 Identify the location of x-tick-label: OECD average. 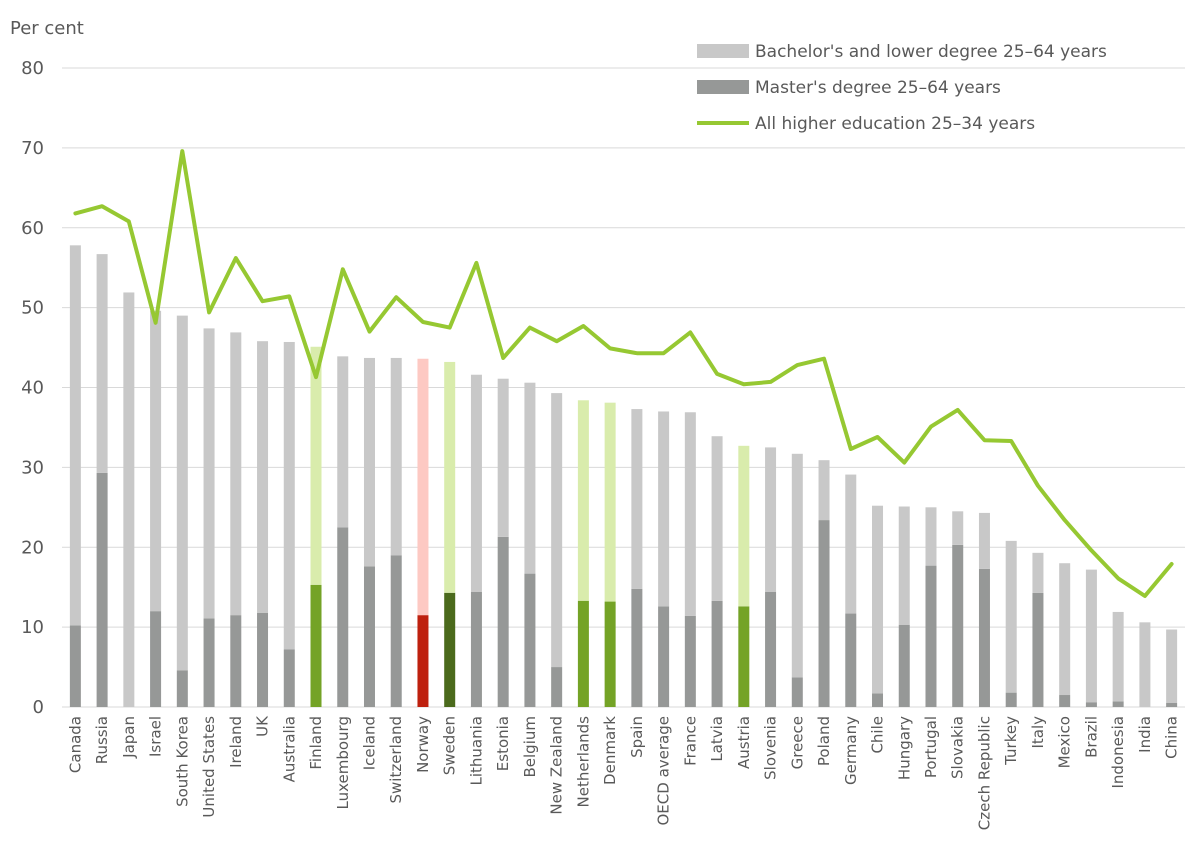
(664, 770).